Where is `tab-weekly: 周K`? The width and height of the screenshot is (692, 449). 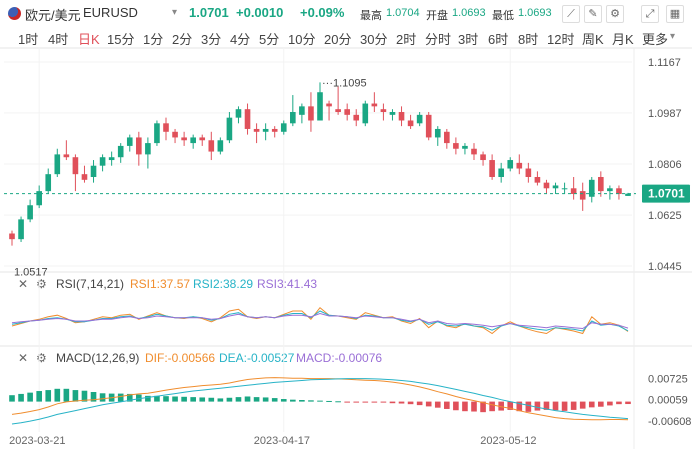
tab-weekly: 周K is located at coordinates (593, 39).